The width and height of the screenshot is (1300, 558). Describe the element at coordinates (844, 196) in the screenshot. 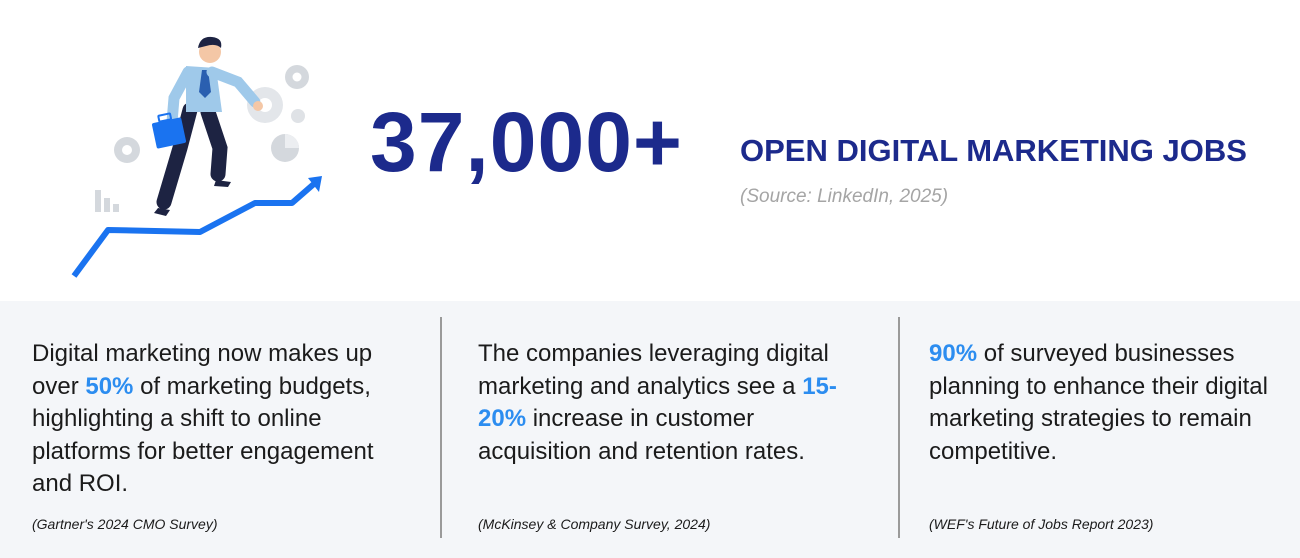

I see `open-jobs-source: (Source: LinkedIn, 2025)` at that location.